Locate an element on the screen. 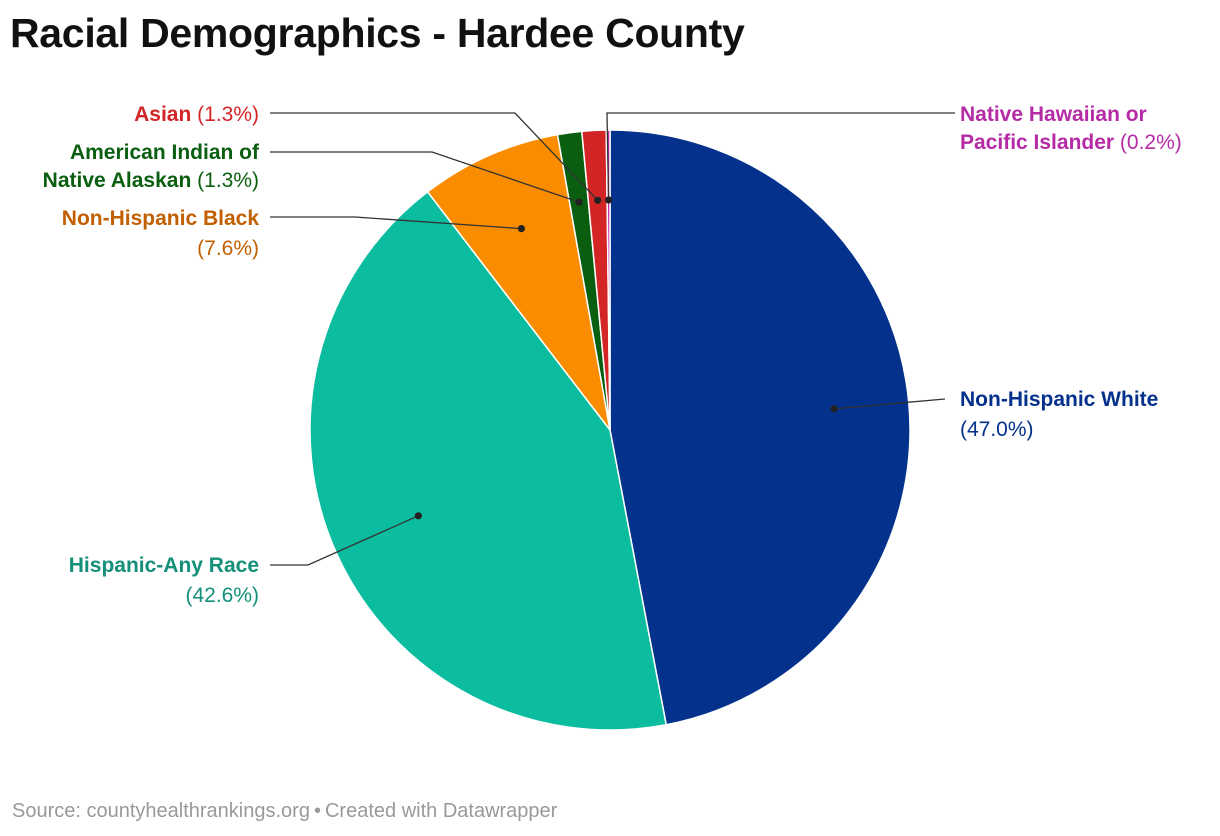  slice-name-label: Native Hawaiian or is located at coordinates (1053, 114).